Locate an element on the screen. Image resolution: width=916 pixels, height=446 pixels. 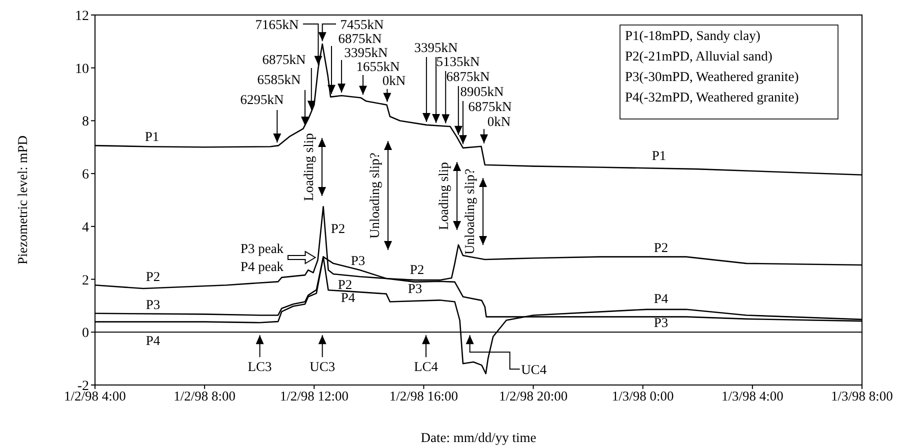
annotation: 5135kN is located at coordinates (458, 61).